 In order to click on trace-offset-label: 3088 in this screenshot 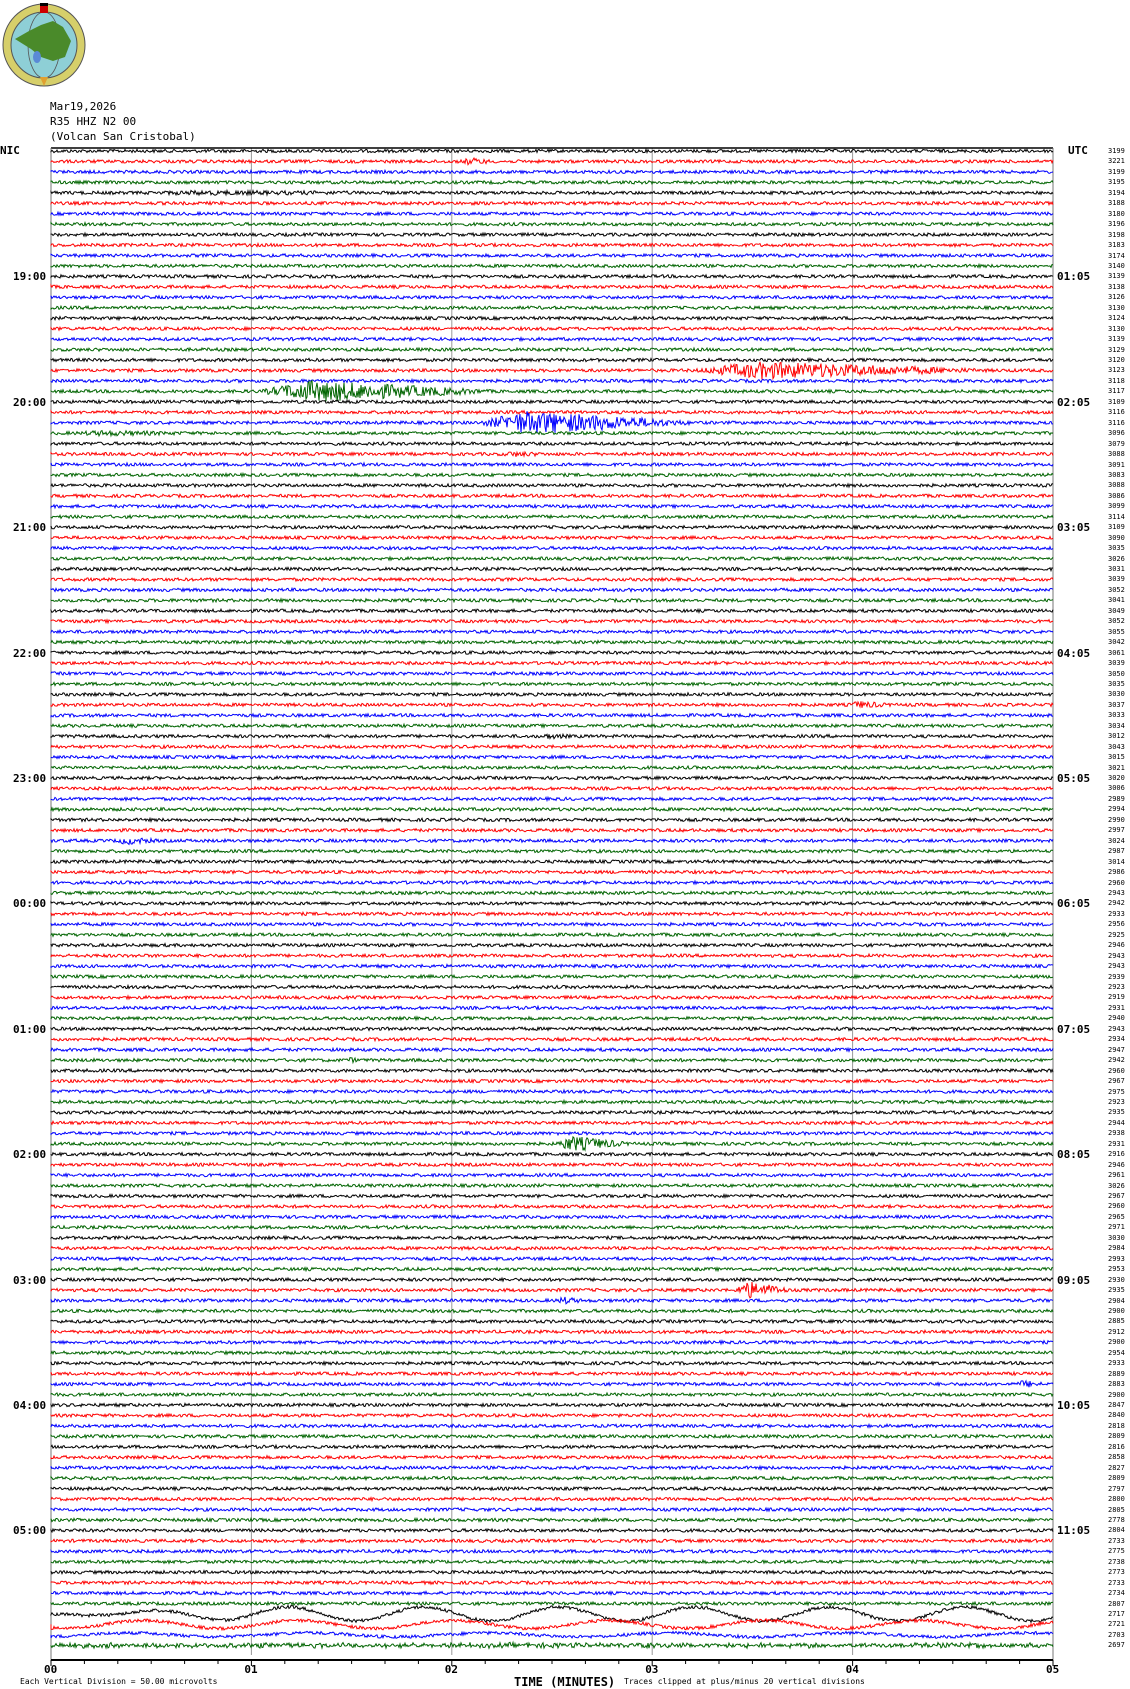, I will do `click(1116, 485)`.